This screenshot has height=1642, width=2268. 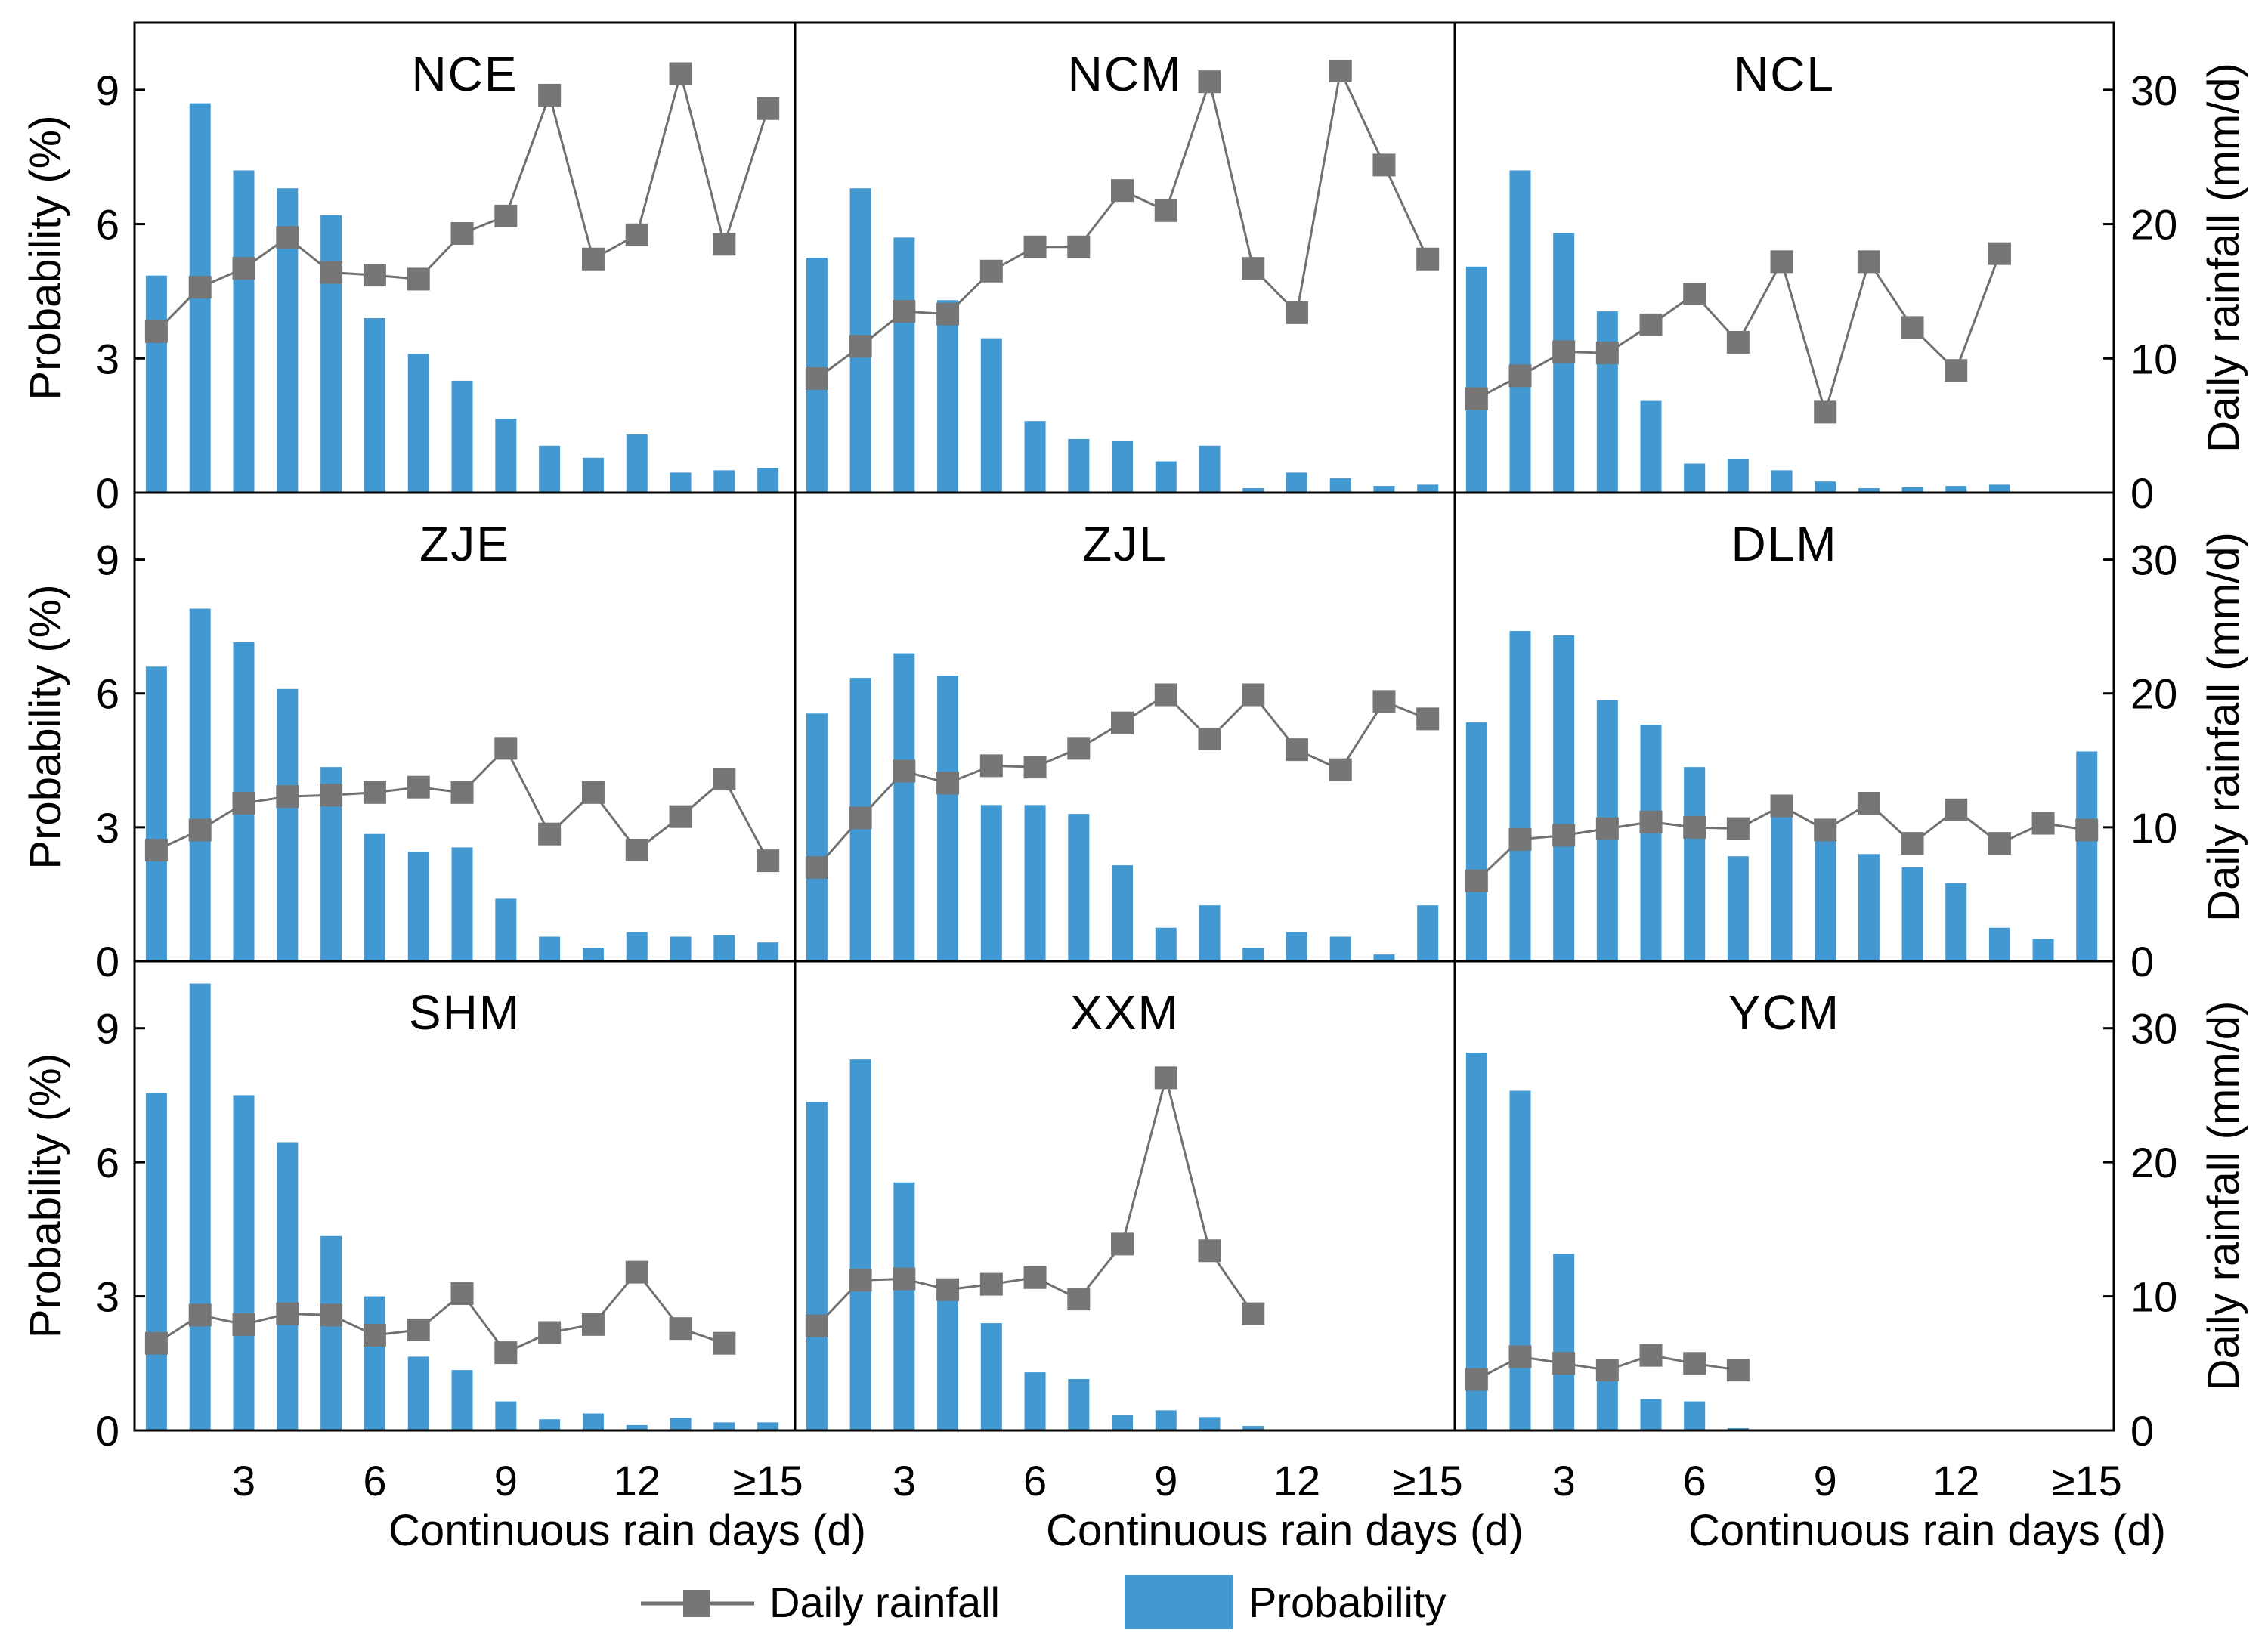 I want to click on right-axis-label: Daily rainfall (mm/d), so click(x=2223, y=727).